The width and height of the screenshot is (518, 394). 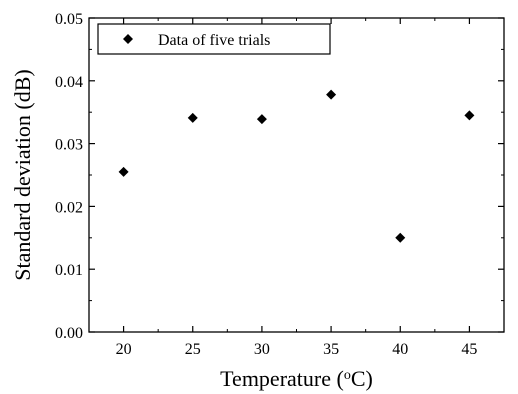 I want to click on x-tick-label: 20, so click(x=124, y=349).